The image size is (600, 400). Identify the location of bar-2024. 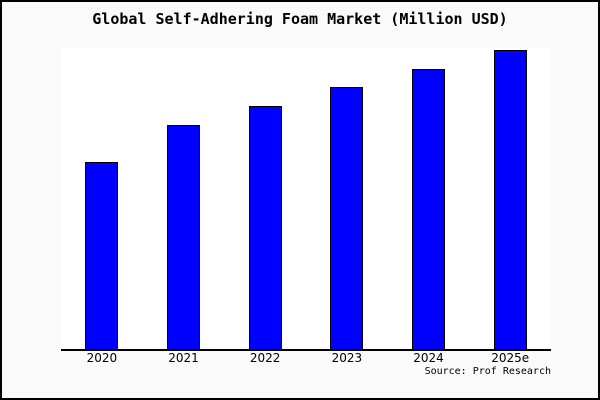
(429, 209).